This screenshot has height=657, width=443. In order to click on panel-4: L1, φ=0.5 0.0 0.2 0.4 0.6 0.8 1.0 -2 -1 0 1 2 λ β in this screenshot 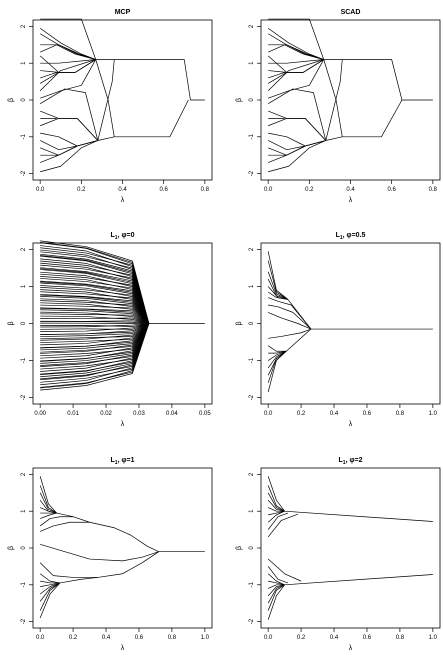, I will do `click(338, 330)`.